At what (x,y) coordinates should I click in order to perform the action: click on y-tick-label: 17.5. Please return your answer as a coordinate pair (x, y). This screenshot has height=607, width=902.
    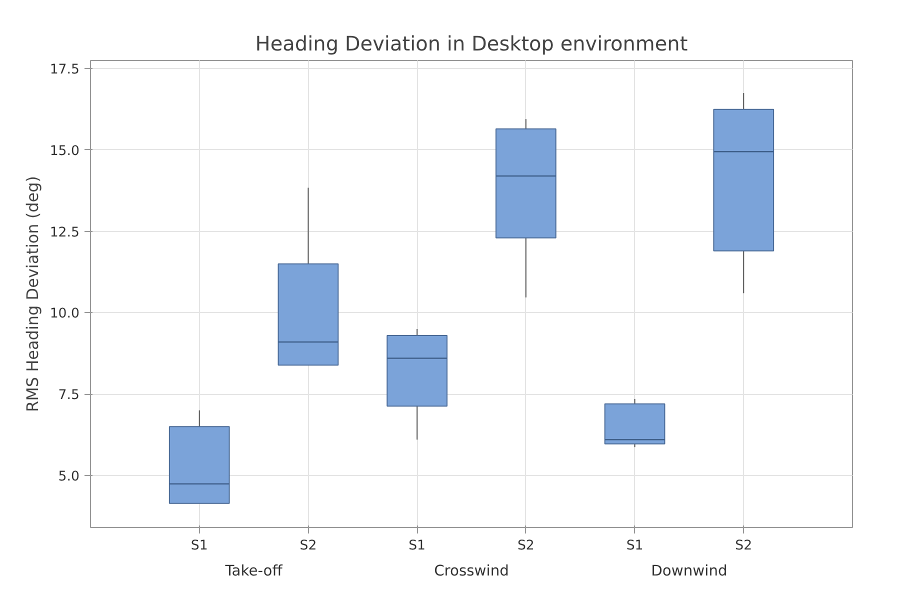
    Looking at the image, I should click on (65, 70).